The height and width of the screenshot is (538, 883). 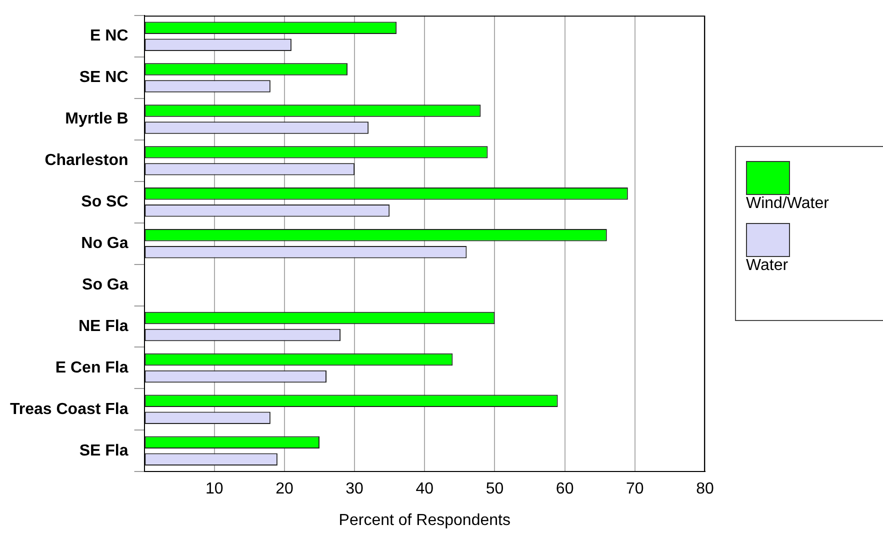 I want to click on y-tick-label: Treas Coast Fla, so click(x=69, y=409).